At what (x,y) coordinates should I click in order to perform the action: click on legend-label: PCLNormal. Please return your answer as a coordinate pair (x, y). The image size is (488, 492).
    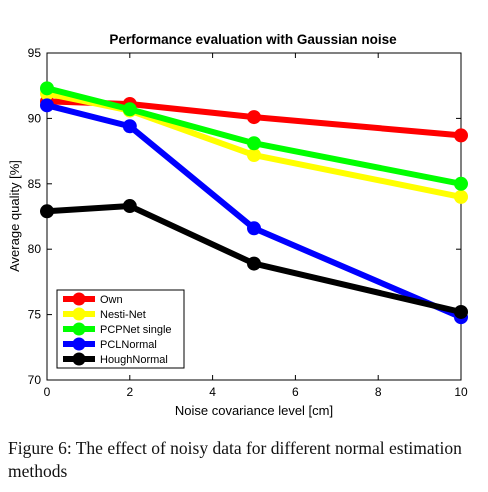
    Looking at the image, I should click on (128, 345).